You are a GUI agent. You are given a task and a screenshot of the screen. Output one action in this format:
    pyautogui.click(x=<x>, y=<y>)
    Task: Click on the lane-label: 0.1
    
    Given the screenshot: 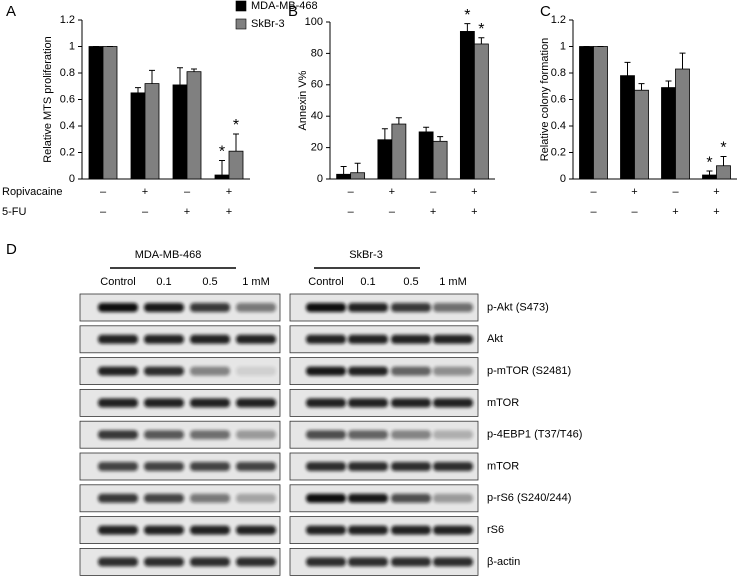 What is the action you would take?
    pyautogui.click(x=163, y=282)
    